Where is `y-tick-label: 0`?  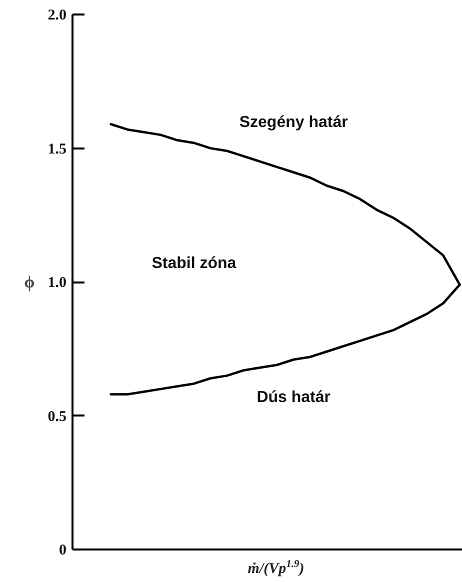 y-tick-label: 0 is located at coordinates (62, 550).